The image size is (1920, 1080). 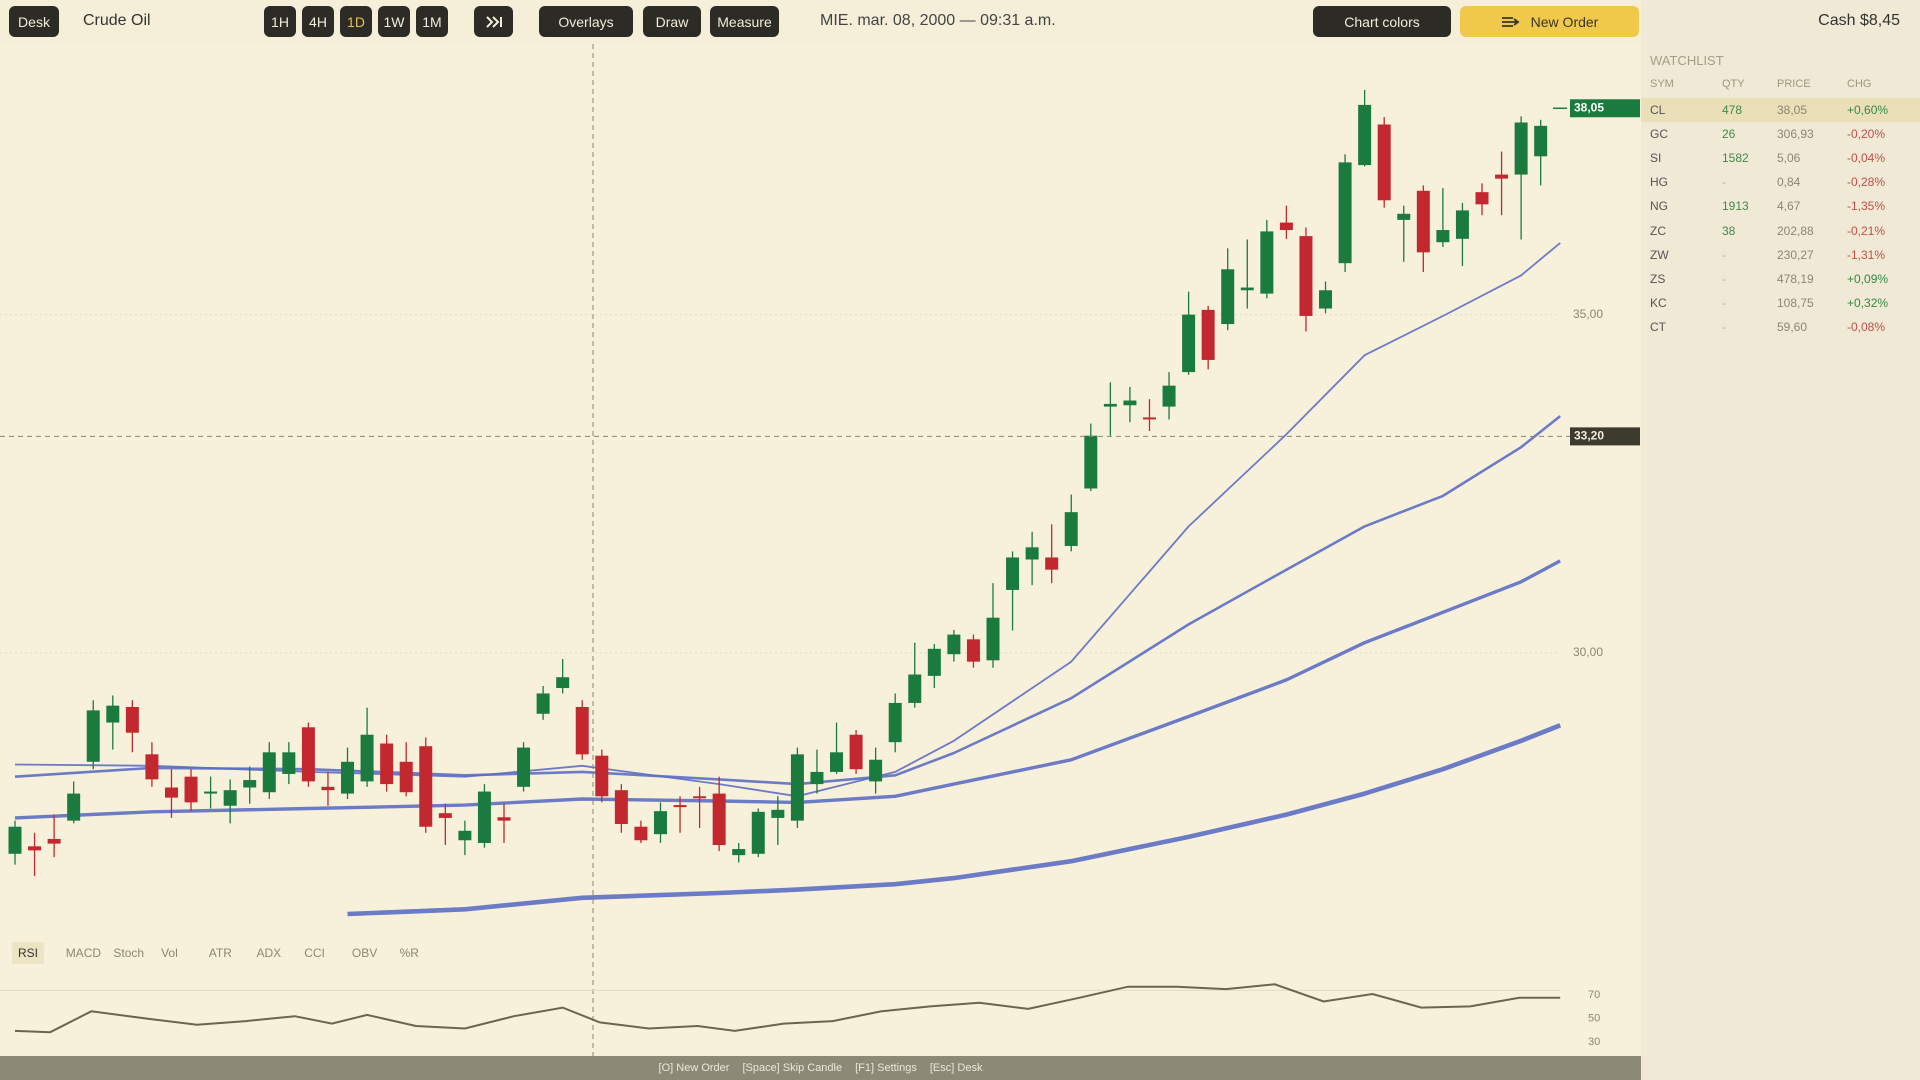 What do you see at coordinates (1780, 327) in the screenshot?
I see `watchlist-row: CT - 59,60 -0,08%` at bounding box center [1780, 327].